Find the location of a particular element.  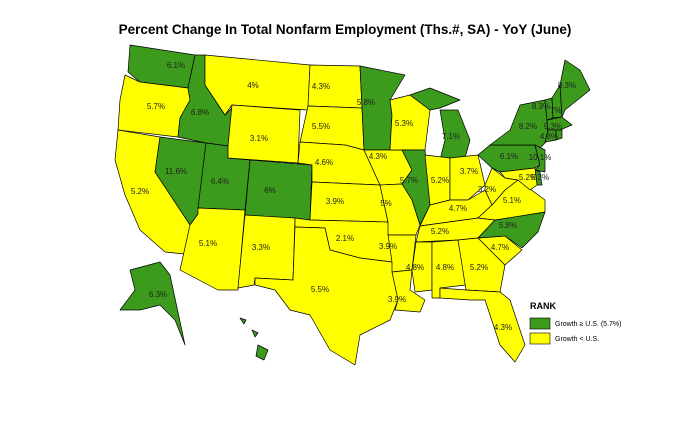

state-label: 6.4% is located at coordinates (220, 181).